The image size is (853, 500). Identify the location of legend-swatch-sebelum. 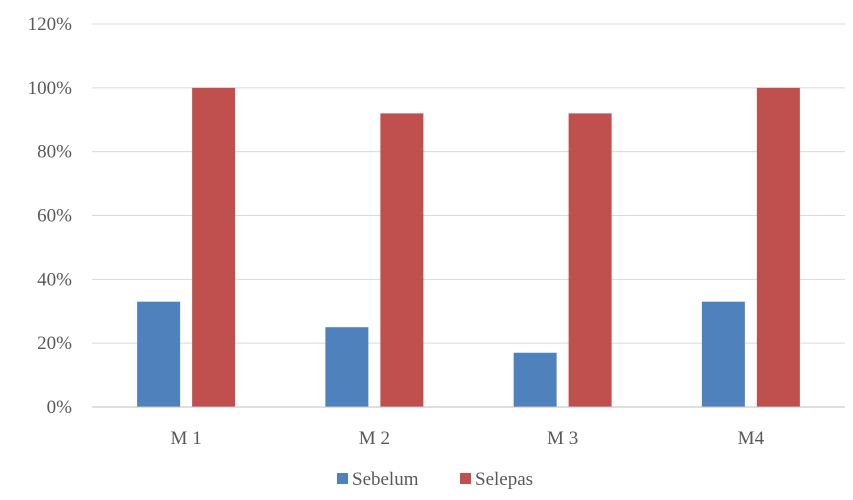
(342, 478).